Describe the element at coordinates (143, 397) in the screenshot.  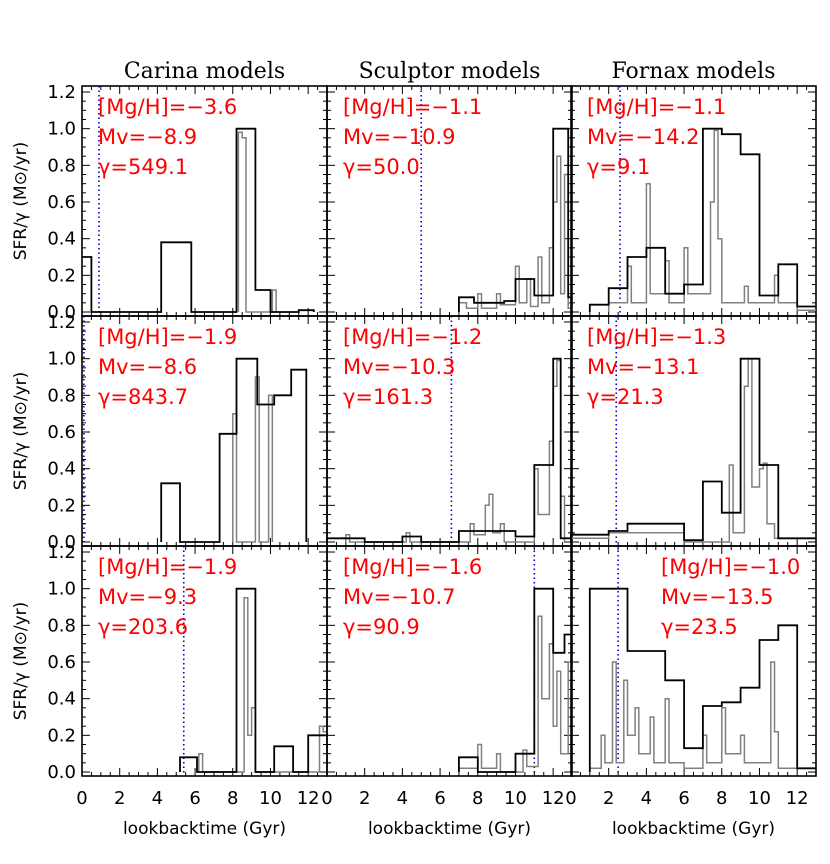
I see `annotation-line-2: γ=843.7` at that location.